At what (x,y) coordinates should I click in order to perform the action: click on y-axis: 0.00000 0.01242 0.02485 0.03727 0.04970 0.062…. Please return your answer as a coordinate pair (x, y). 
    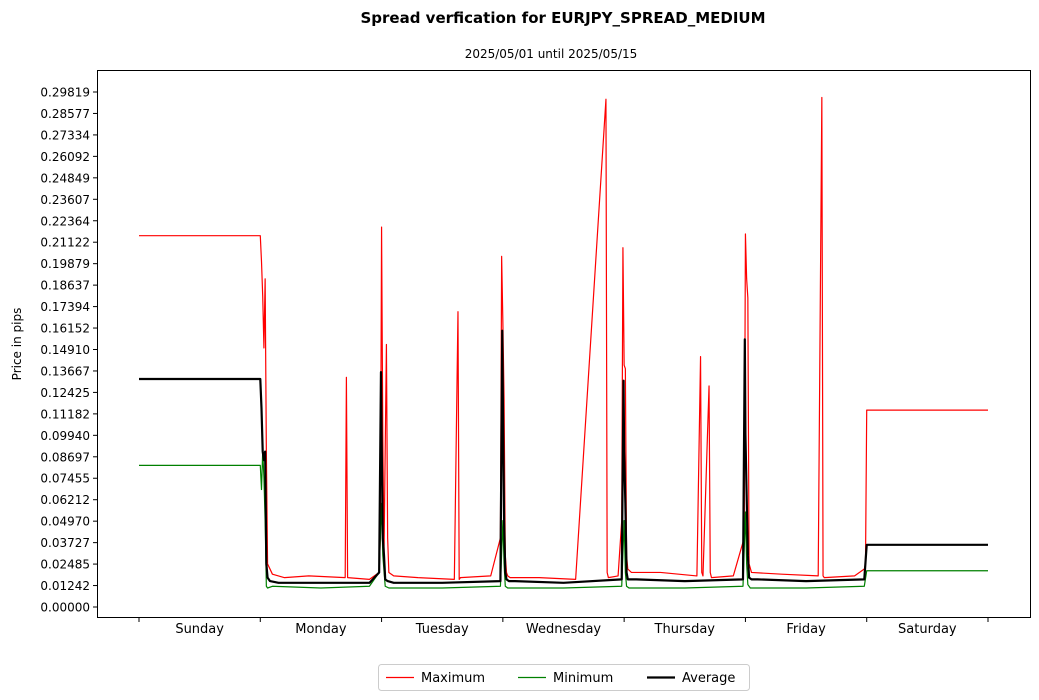
    Looking at the image, I should click on (69, 350).